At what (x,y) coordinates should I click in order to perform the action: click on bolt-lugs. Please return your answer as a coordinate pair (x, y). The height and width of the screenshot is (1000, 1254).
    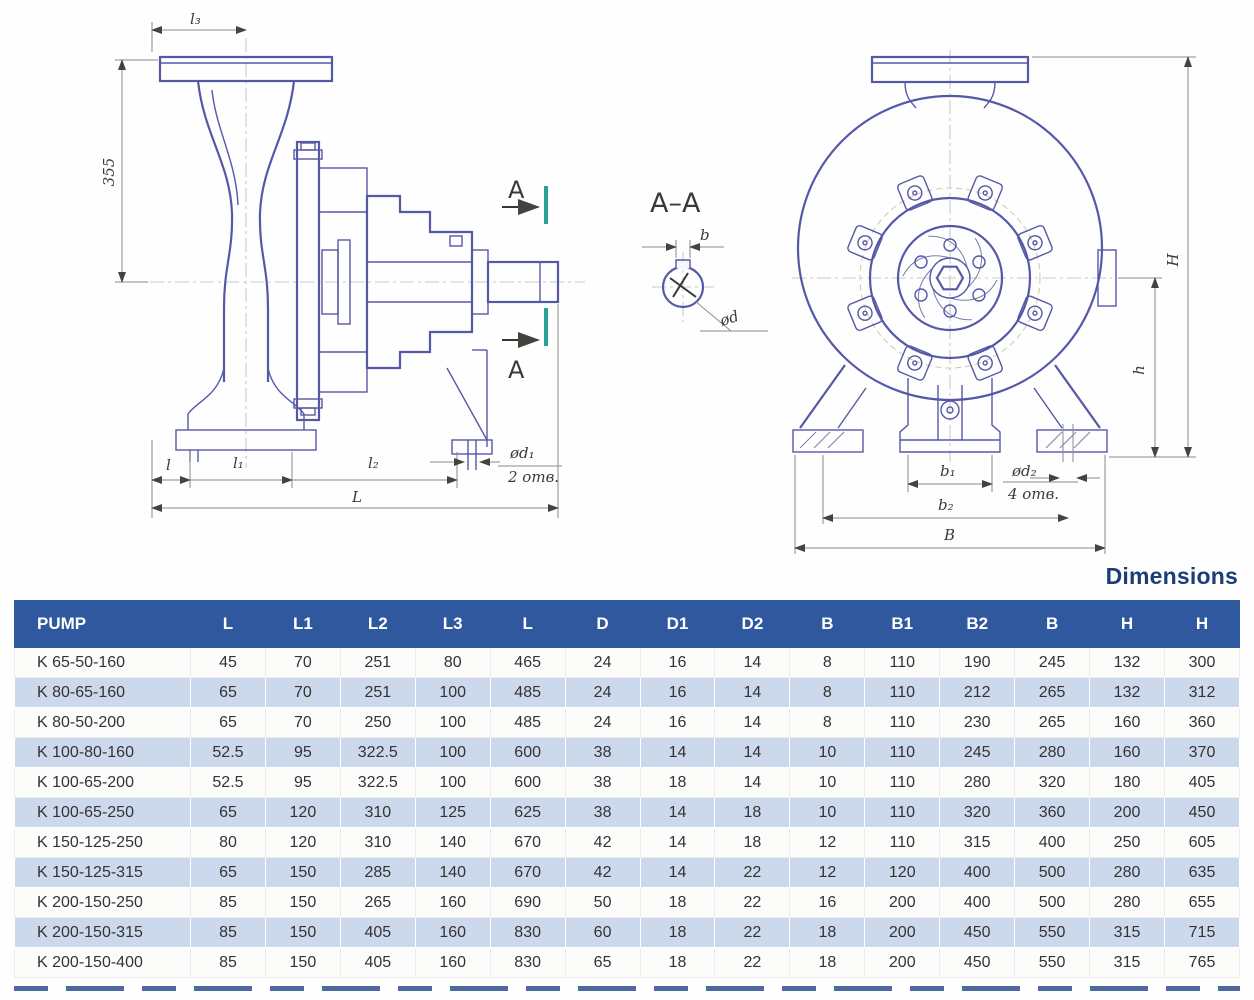
    Looking at the image, I should click on (950, 278).